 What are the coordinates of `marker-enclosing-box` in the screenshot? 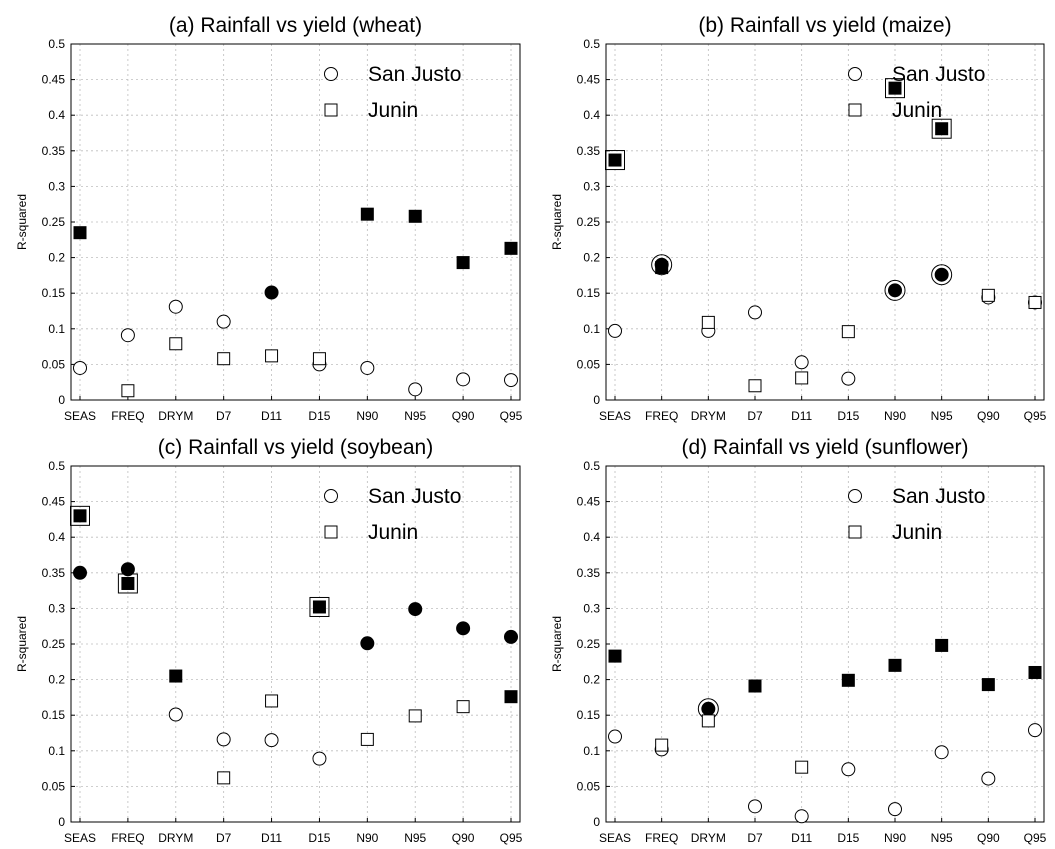 It's located at (615, 160).